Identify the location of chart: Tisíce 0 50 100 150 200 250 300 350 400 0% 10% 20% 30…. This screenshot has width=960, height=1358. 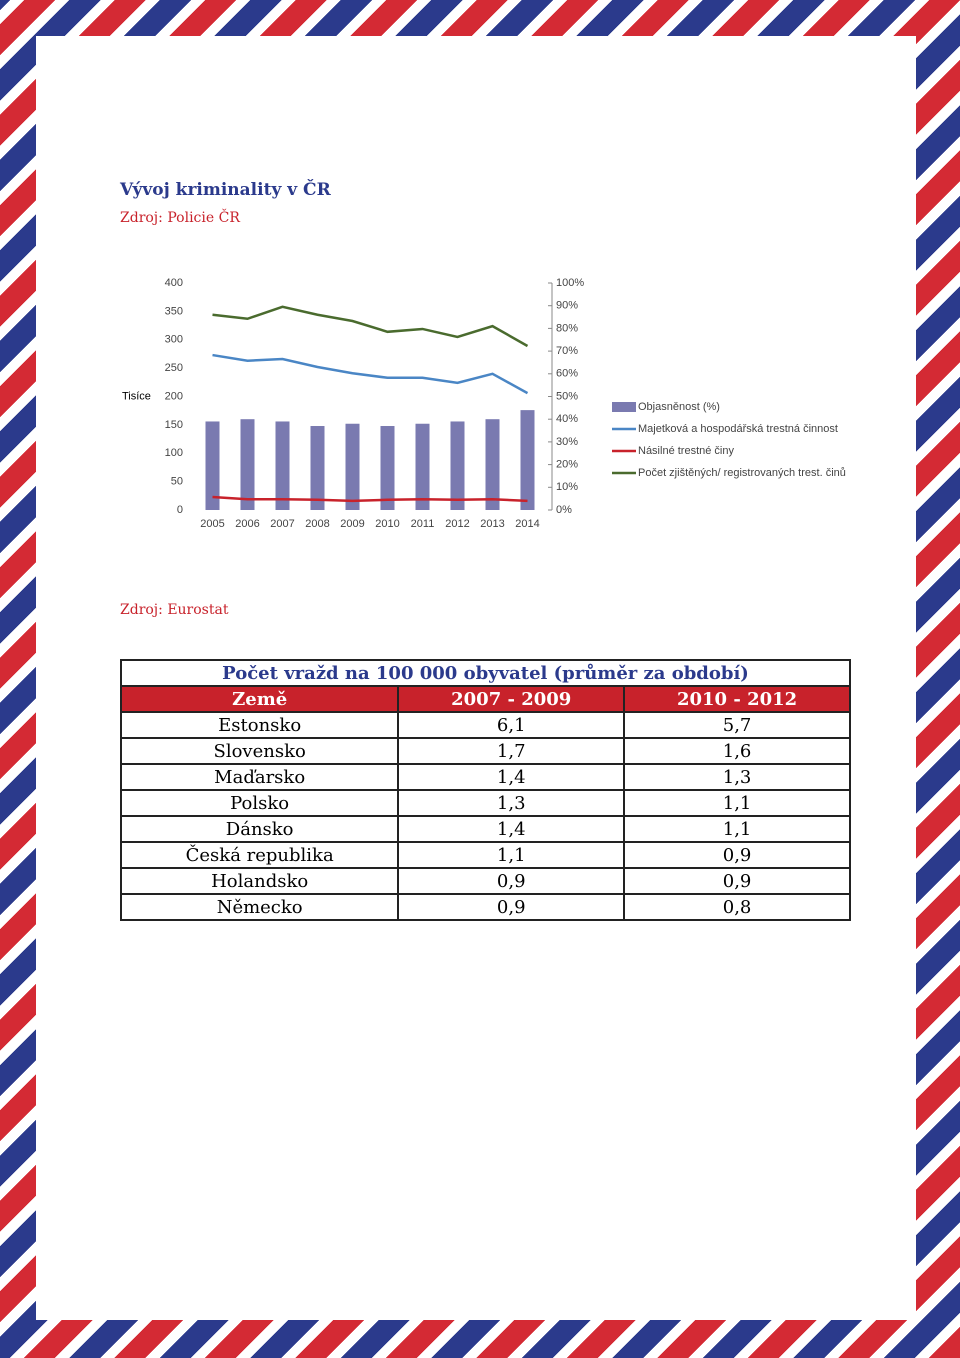
(484, 403).